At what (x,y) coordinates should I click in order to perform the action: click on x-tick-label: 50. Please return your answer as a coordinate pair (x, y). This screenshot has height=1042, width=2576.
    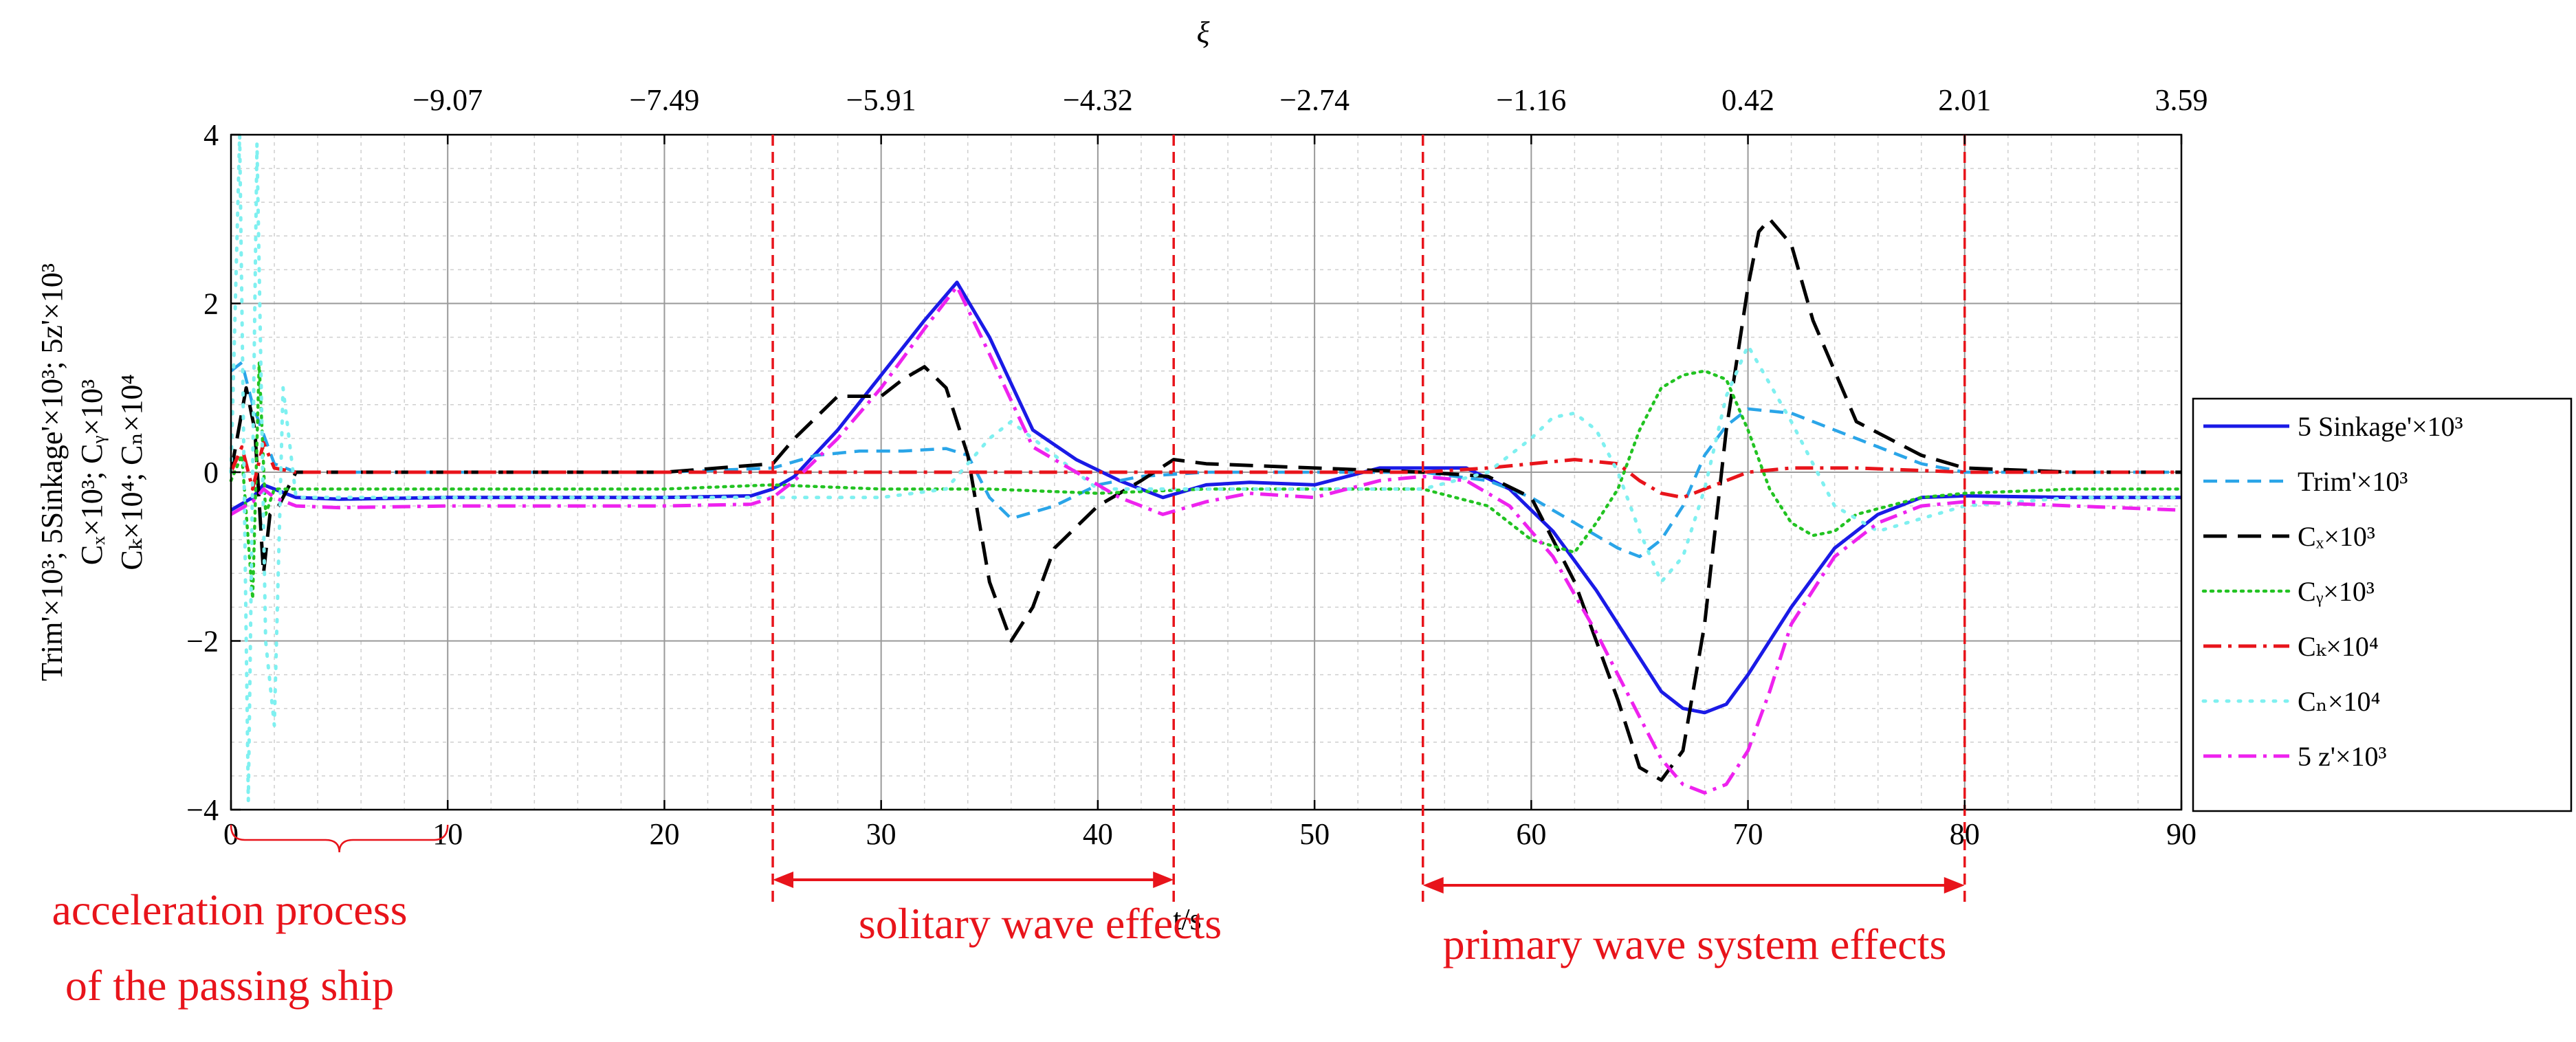
    Looking at the image, I should click on (1314, 834).